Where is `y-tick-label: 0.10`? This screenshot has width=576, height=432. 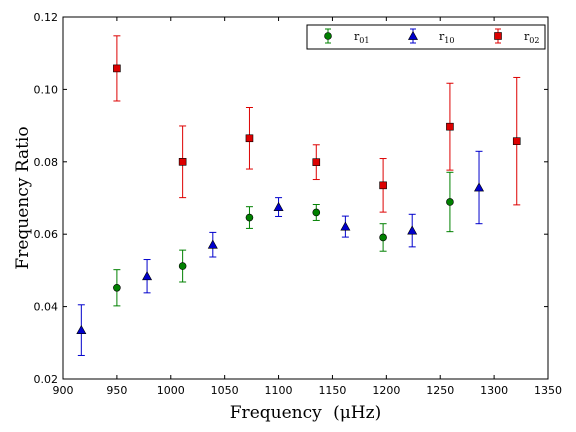
y-tick-label: 0.10 is located at coordinates (46, 89).